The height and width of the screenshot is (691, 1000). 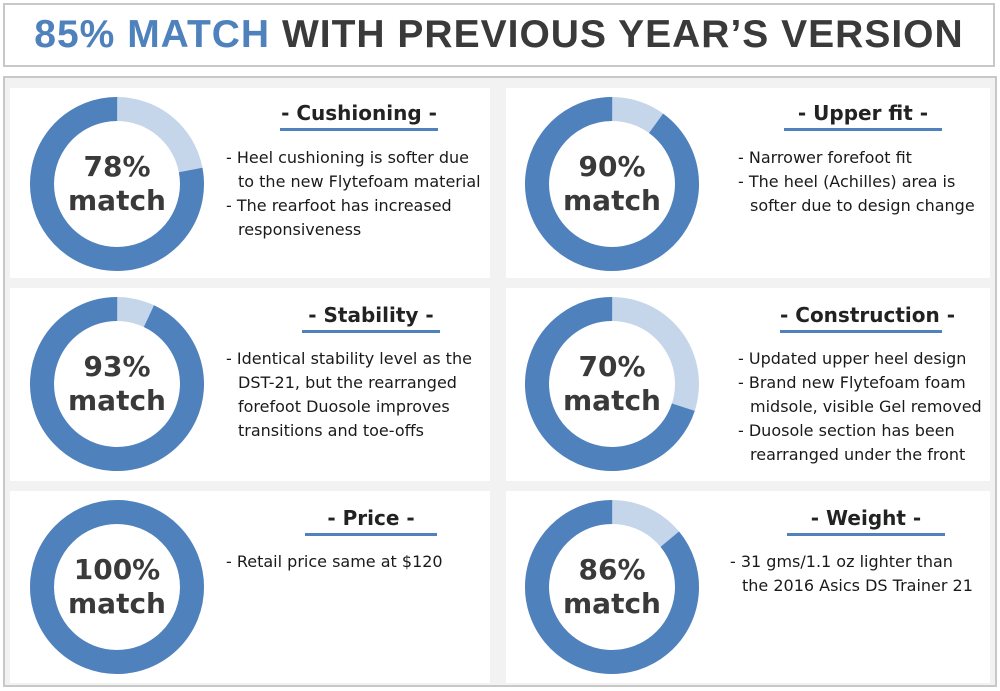 I want to click on percent-label: 100%, so click(x=117, y=569).